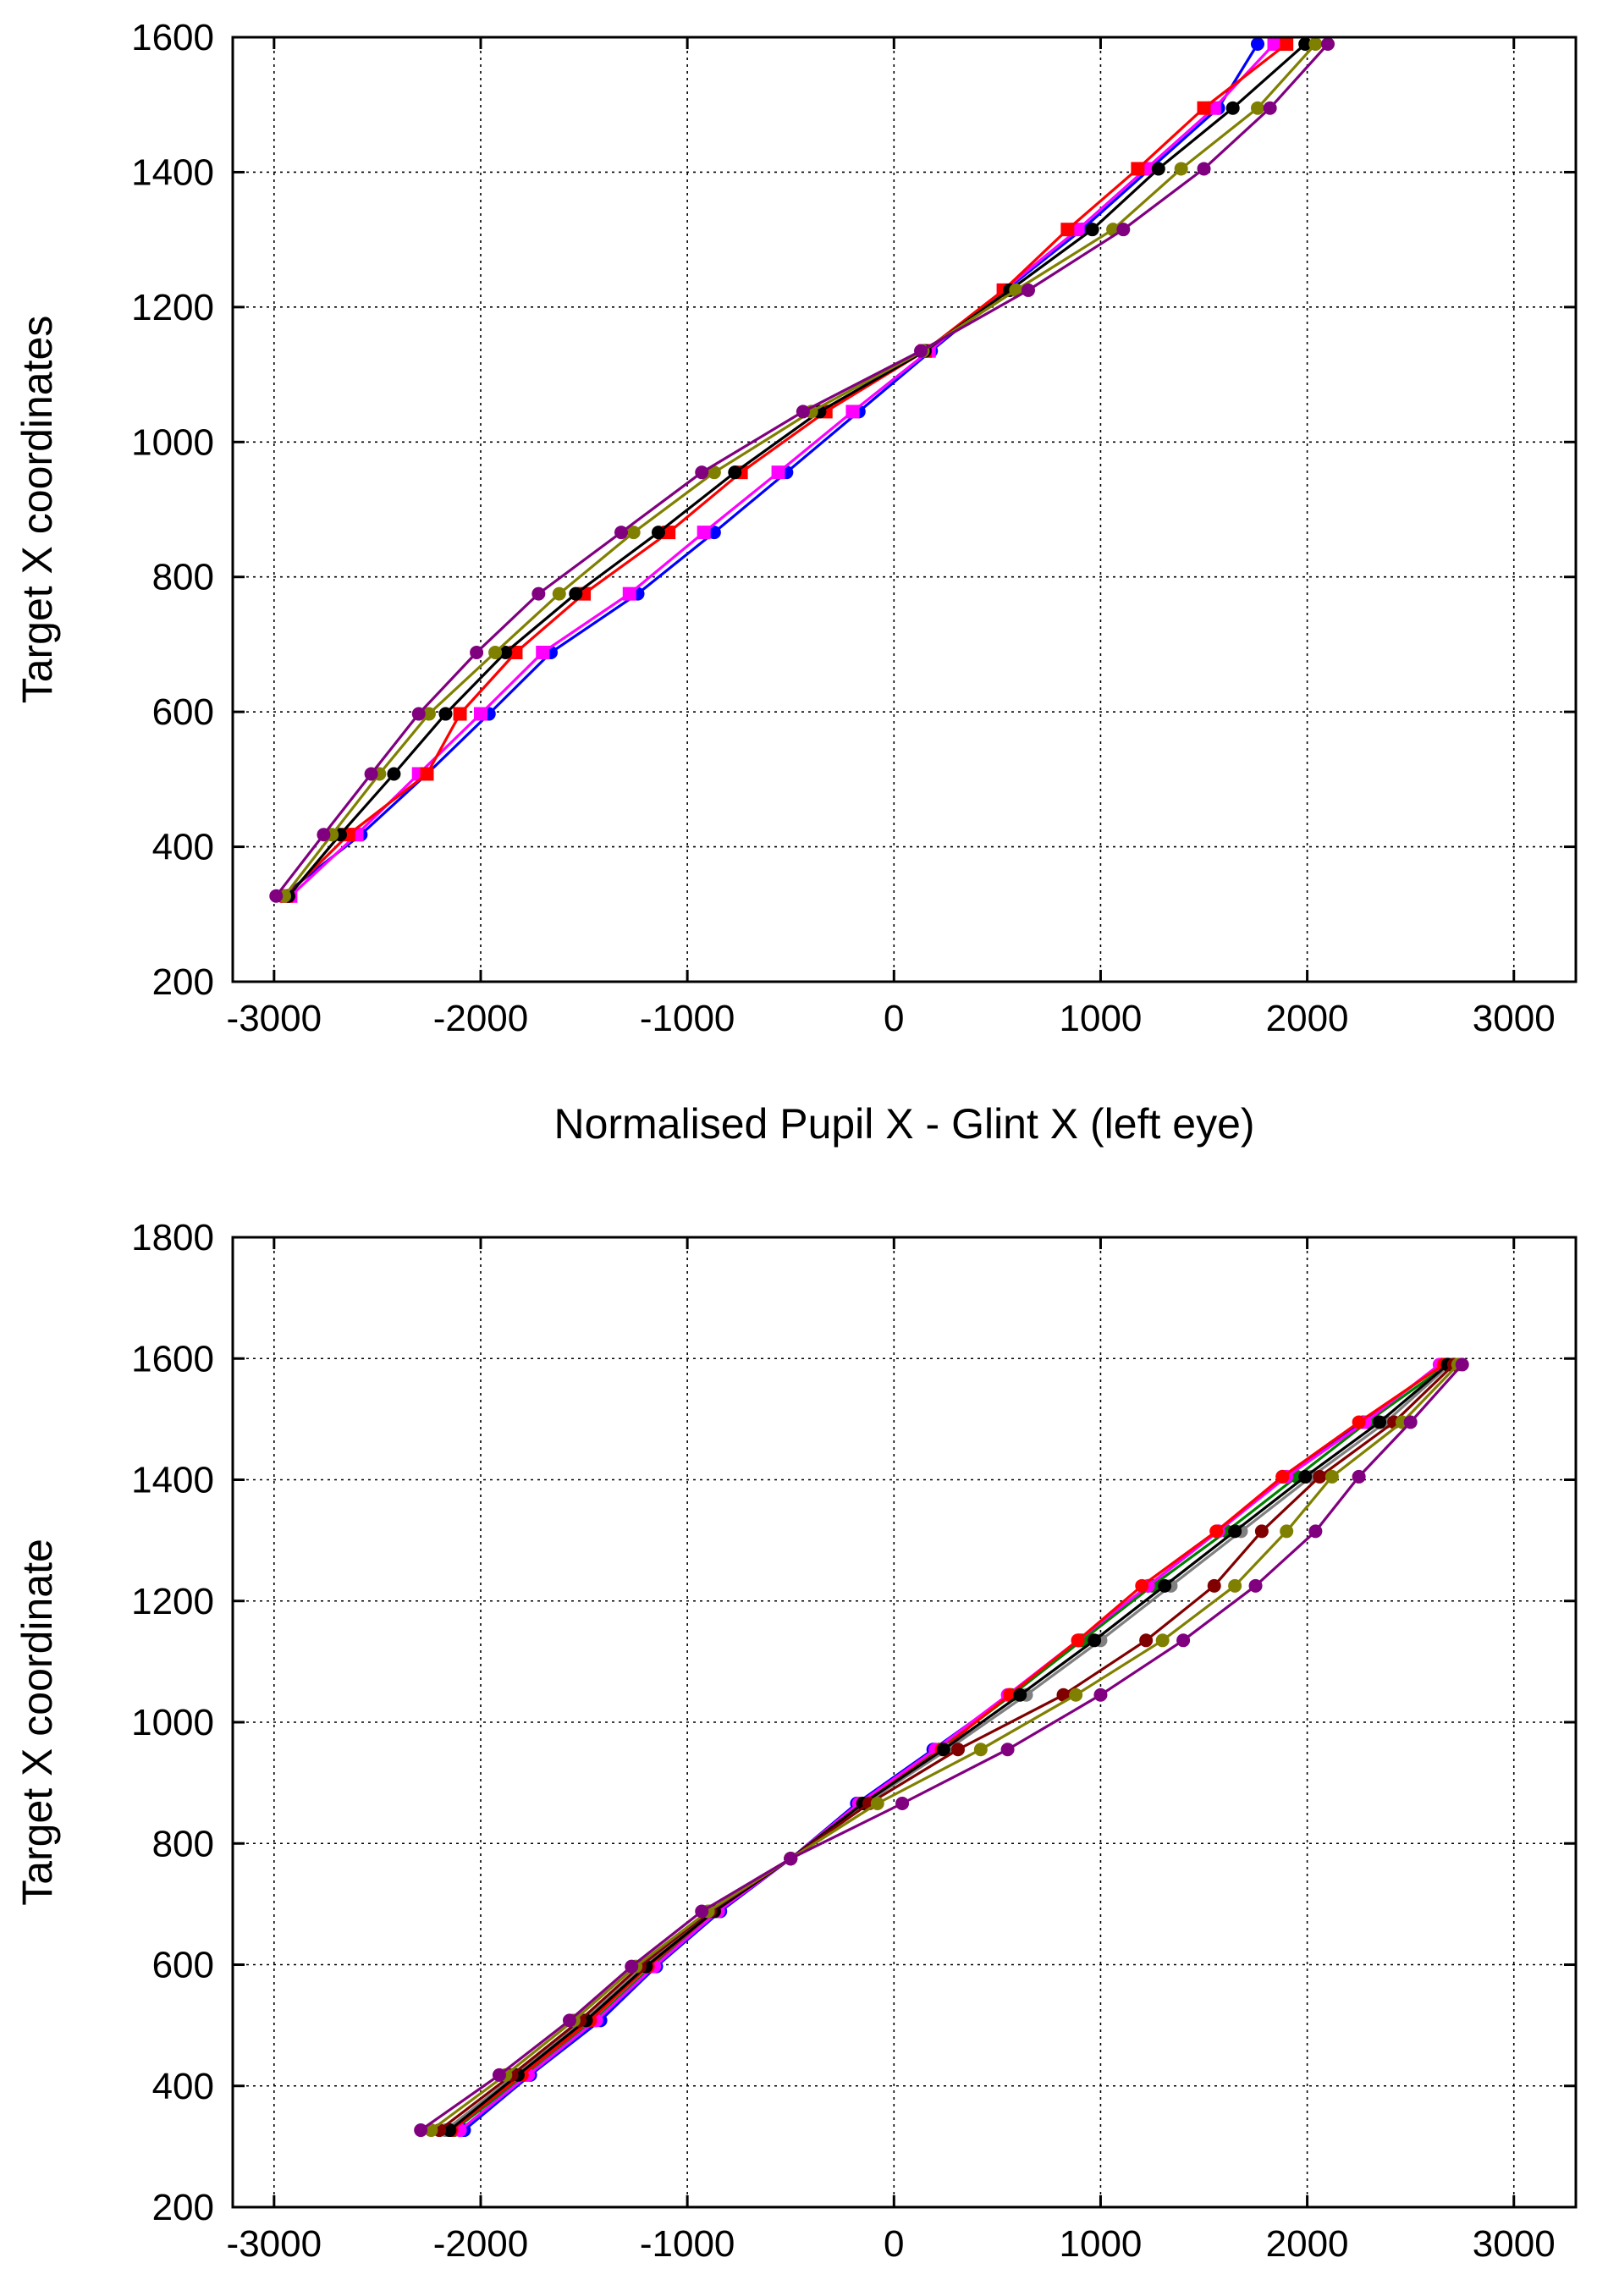 The height and width of the screenshot is (2296, 1597). I want to click on chart-top-y-tick-label: 400, so click(183, 847).